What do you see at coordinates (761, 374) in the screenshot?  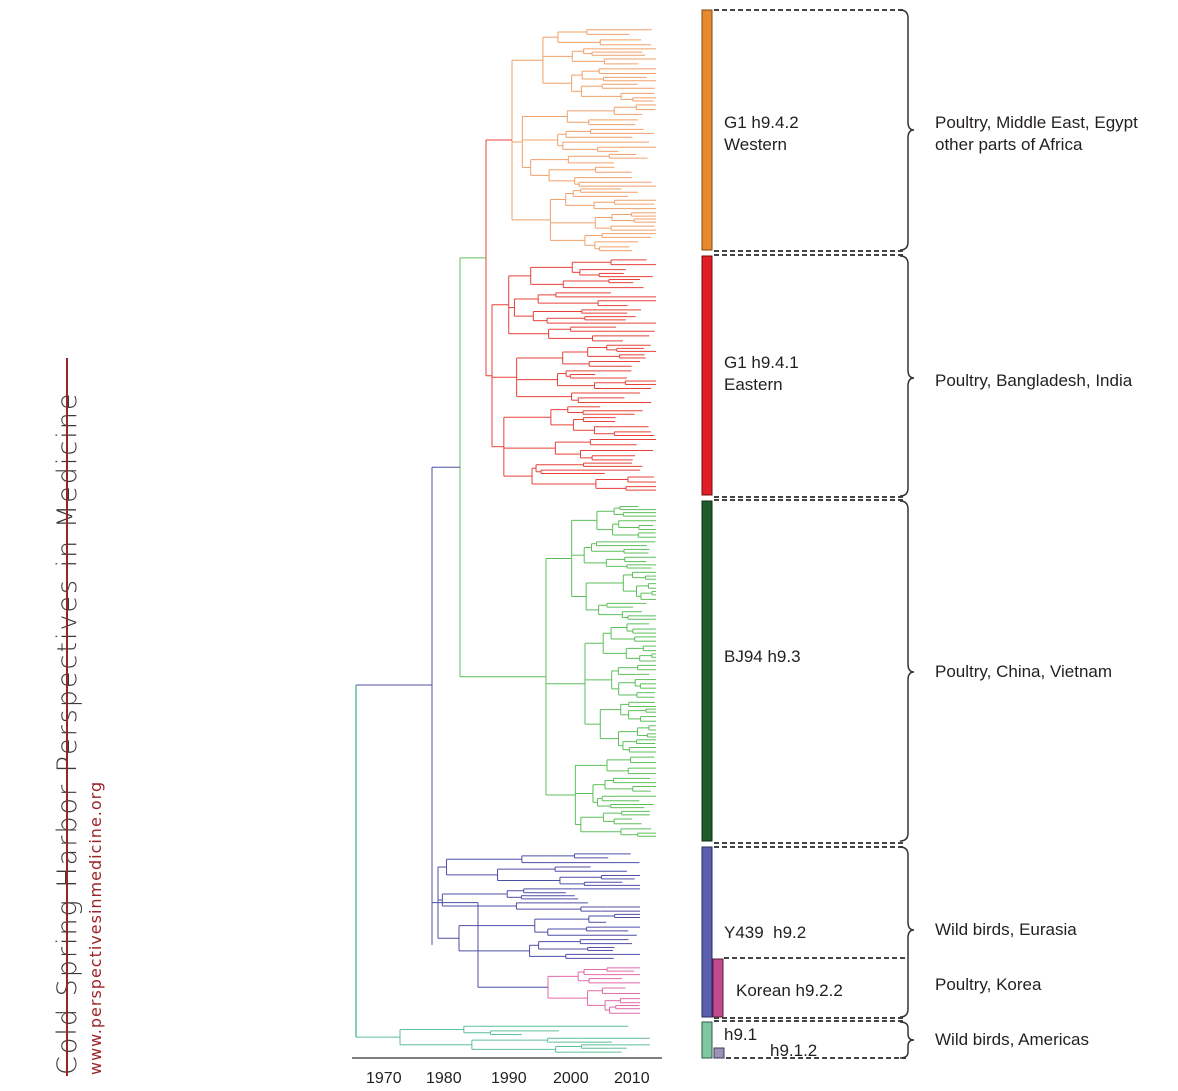 I see `lineage-label-g1-eastern: G1 h9.4.1 Eastern` at bounding box center [761, 374].